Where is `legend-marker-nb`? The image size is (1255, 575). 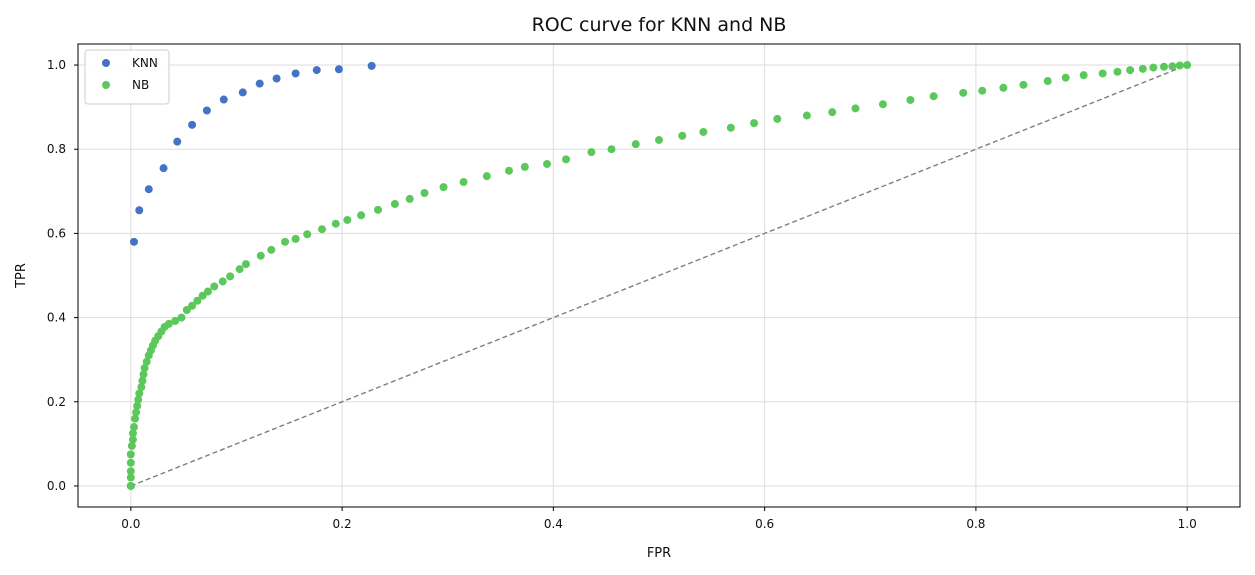
legend-marker-nb is located at coordinates (106, 85).